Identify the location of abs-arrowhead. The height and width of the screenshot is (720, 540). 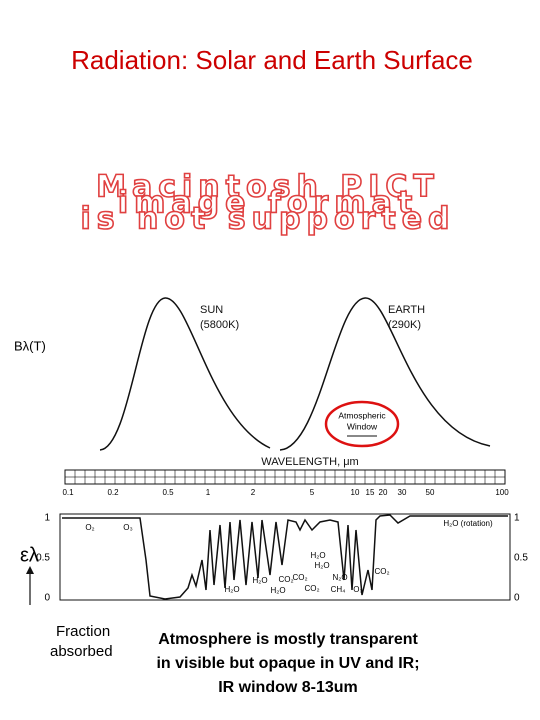
(30, 570).